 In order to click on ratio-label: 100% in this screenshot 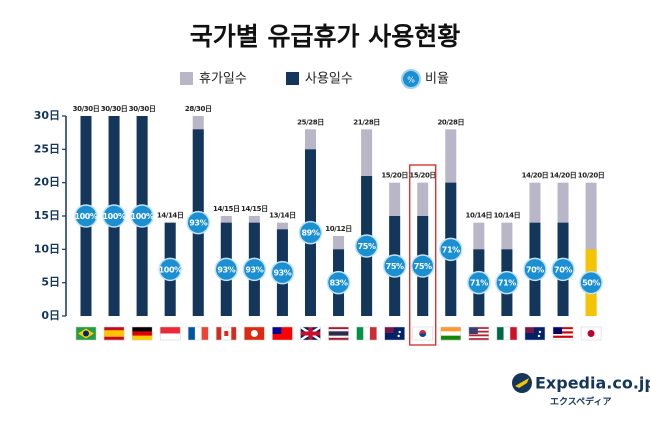, I will do `click(170, 269)`.